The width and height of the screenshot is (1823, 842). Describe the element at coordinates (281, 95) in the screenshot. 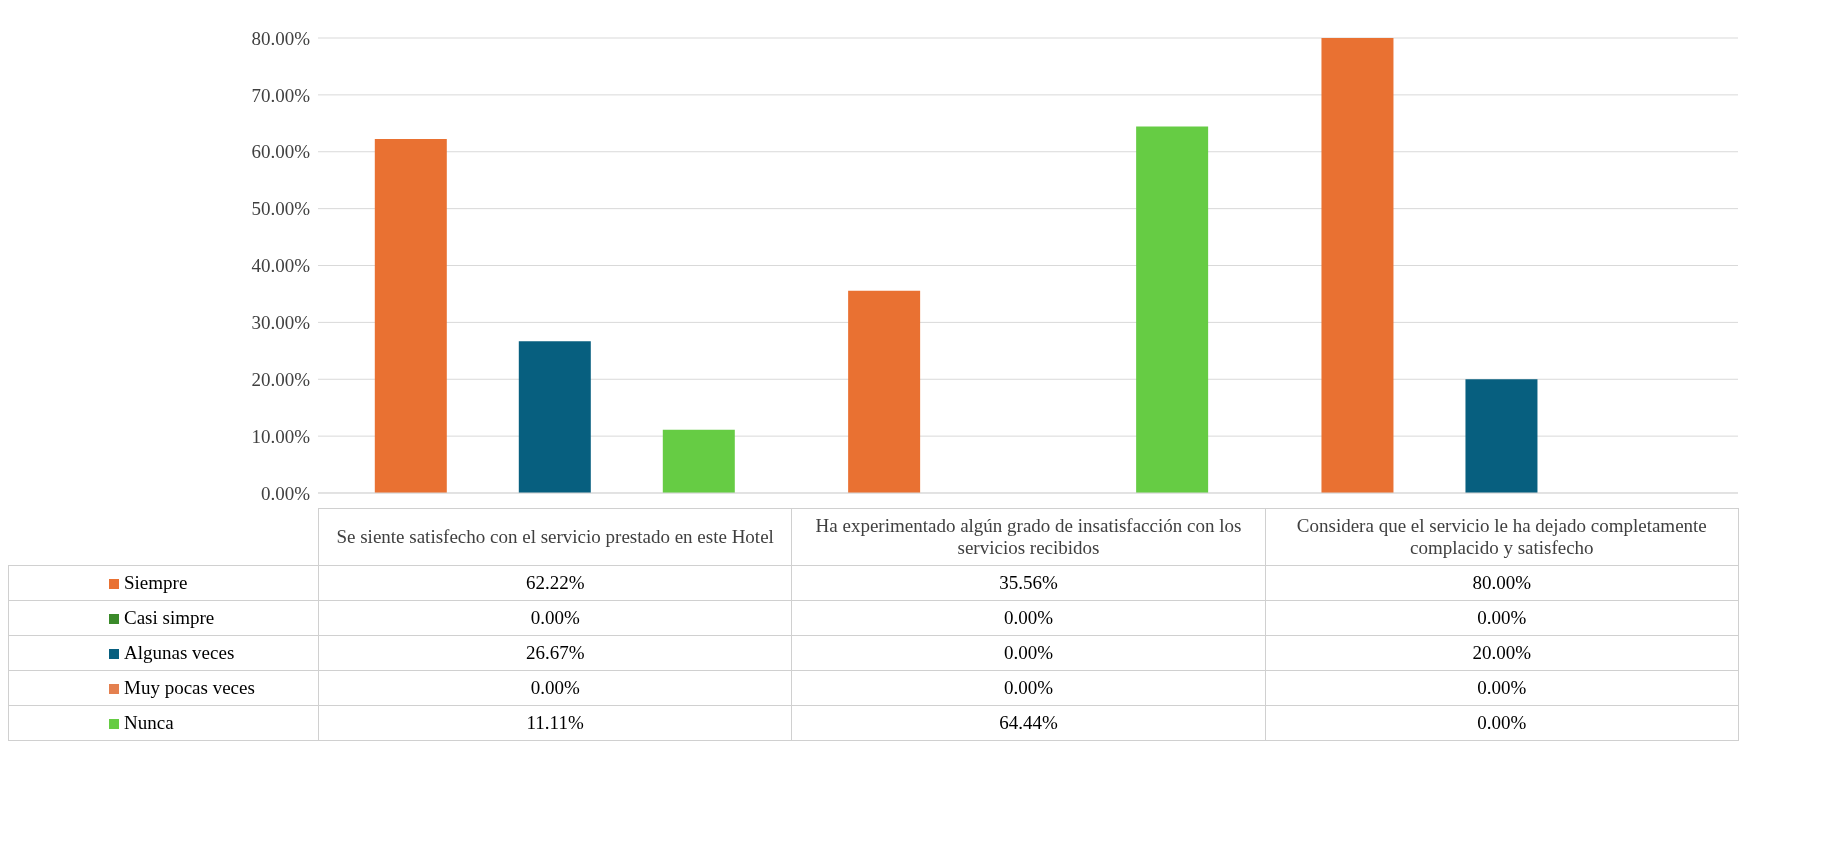

I see `y-tick-label: 70.00%` at that location.